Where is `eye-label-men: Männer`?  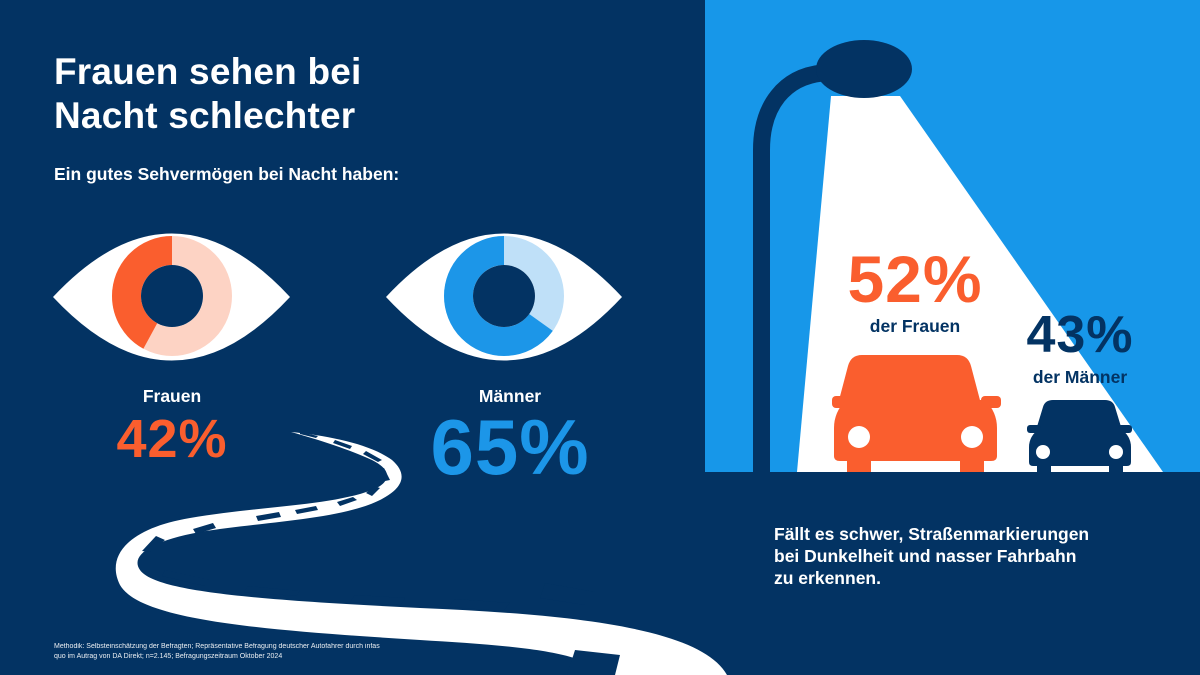 eye-label-men: Männer is located at coordinates (510, 396).